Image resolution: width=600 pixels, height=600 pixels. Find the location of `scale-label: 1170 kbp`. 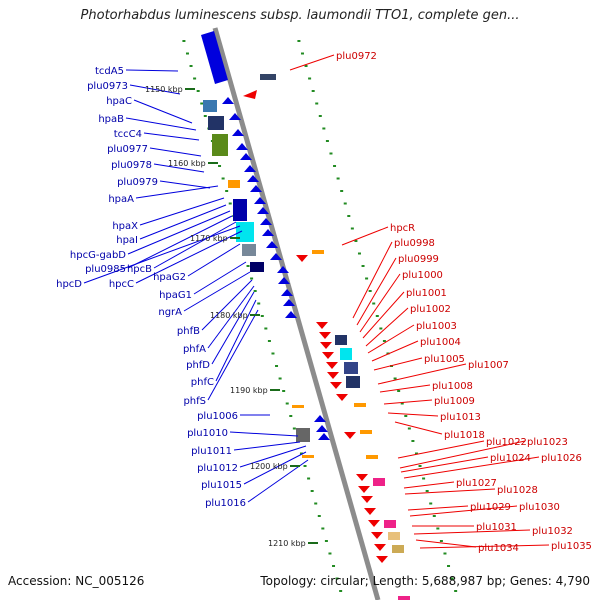

scale-label: 1170 kbp is located at coordinates (209, 238).